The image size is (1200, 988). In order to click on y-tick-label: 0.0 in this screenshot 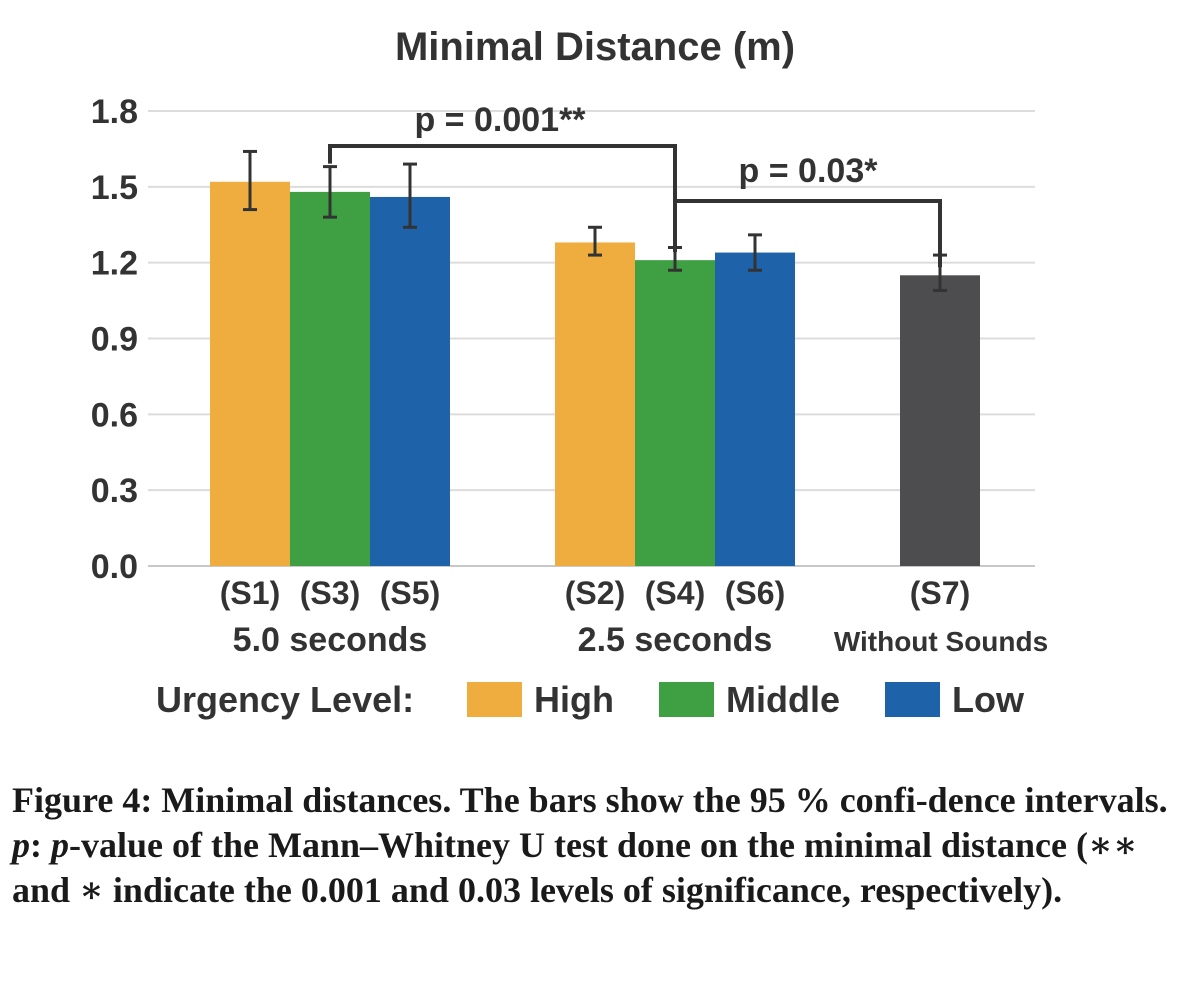, I will do `click(114, 567)`.